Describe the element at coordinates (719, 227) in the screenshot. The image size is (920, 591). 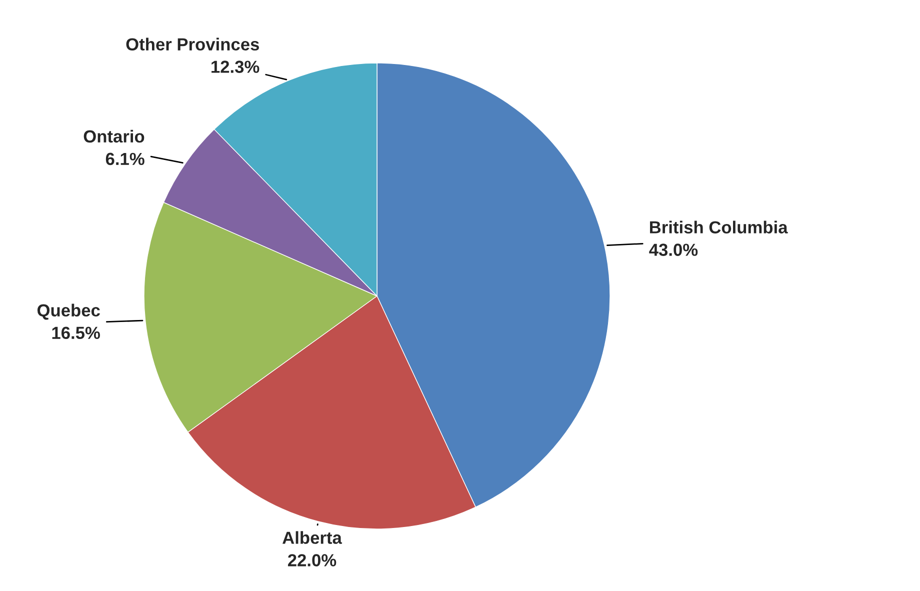
I see `slice-label: British Columbia` at that location.